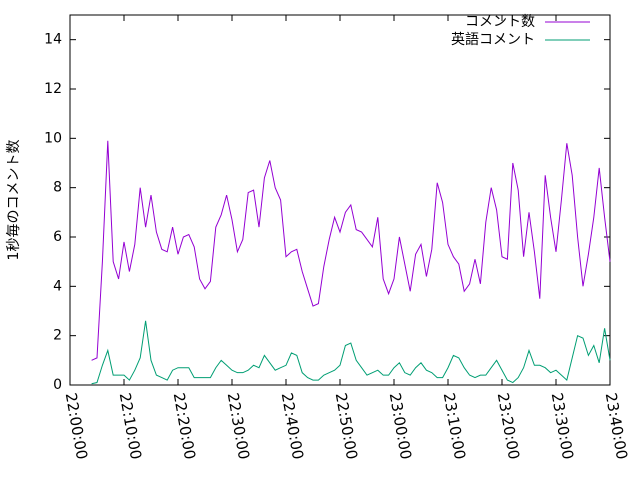  Describe the element at coordinates (57, 336) in the screenshot. I see `y-tick-label: 2` at that location.